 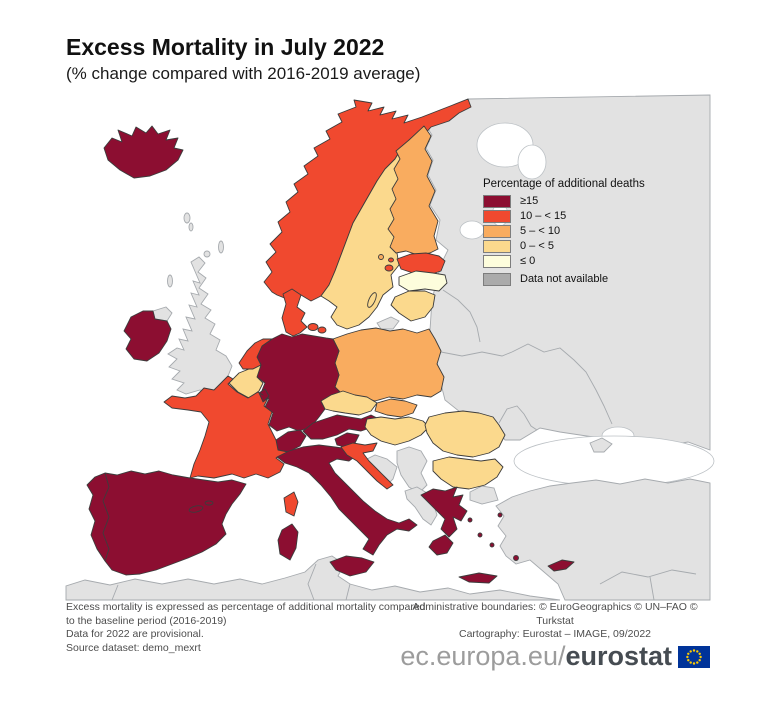 I want to click on island-rhodes, so click(x=516, y=558).